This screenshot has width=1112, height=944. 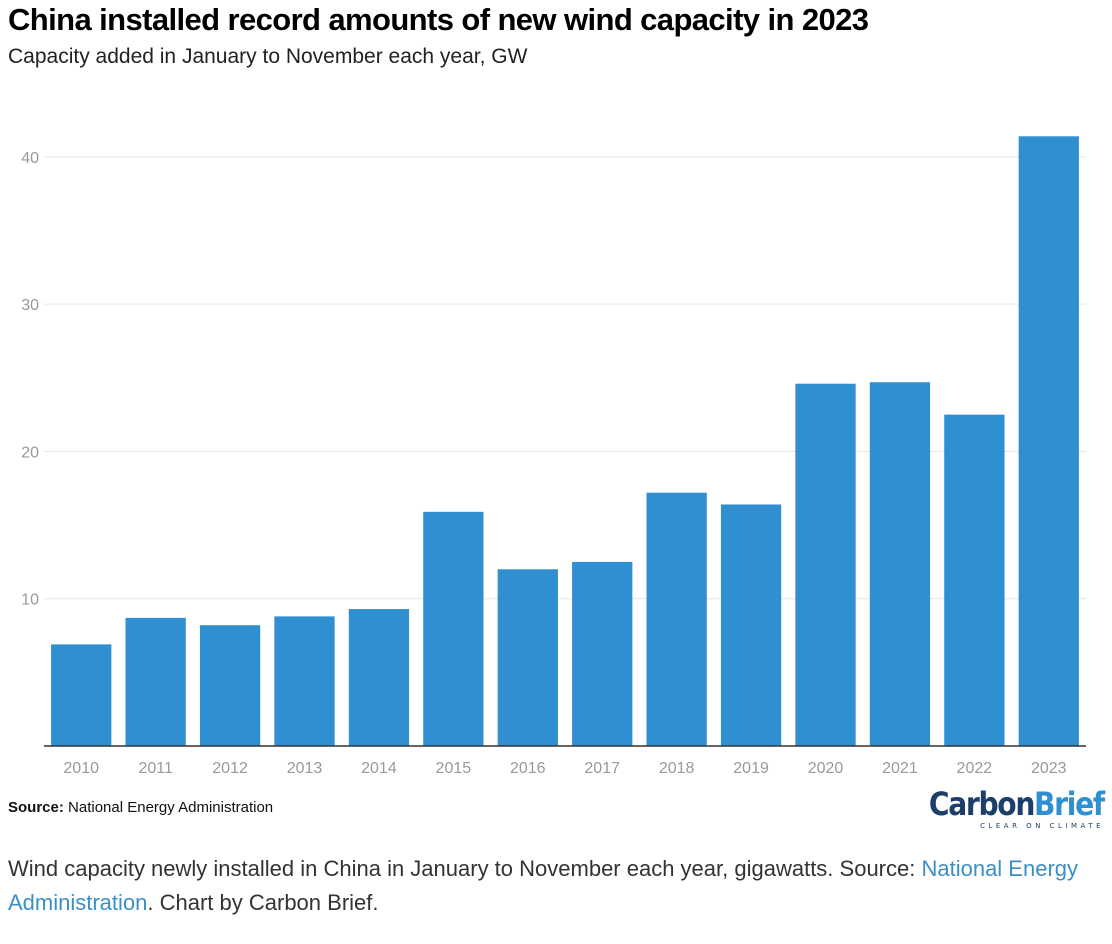 What do you see at coordinates (30, 452) in the screenshot?
I see `y-tick-label-20: 20` at bounding box center [30, 452].